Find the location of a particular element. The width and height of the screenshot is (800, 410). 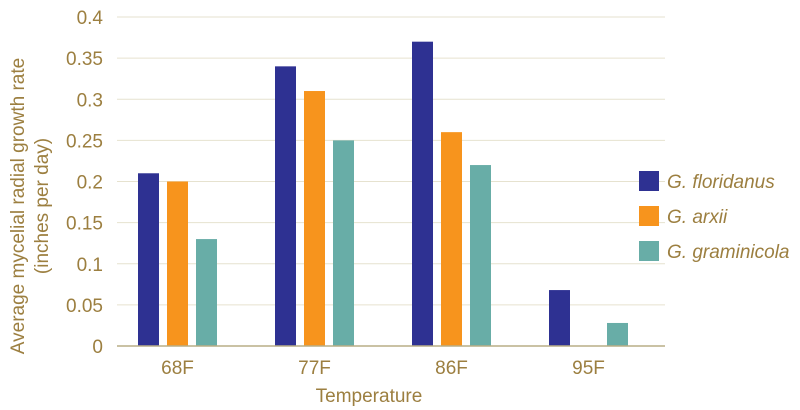

bar-garxii-86f is located at coordinates (451, 239).